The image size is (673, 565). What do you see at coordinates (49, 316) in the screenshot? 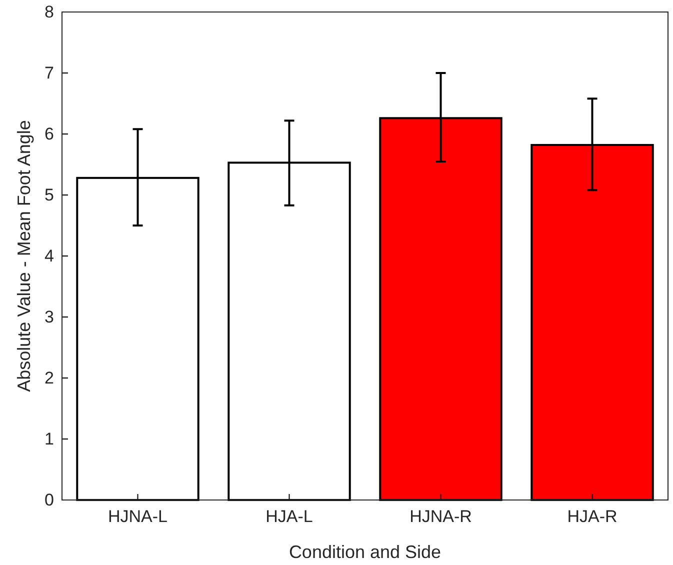
I see `y-tick-label: 3` at bounding box center [49, 316].